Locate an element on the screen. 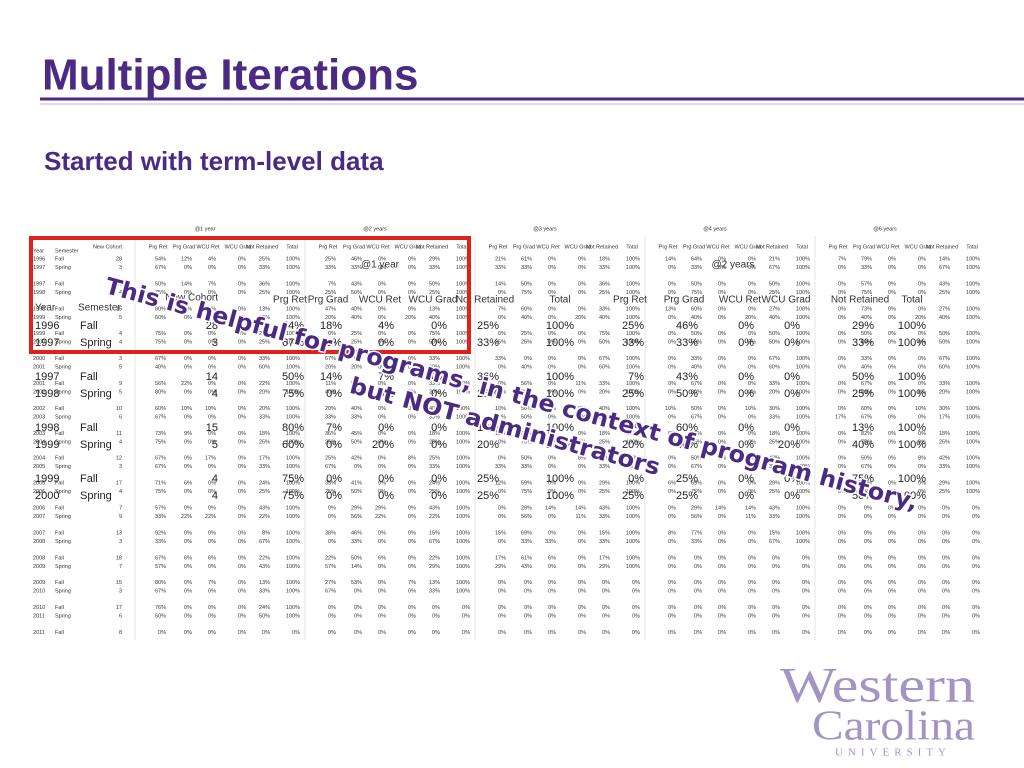  cell: 1996 is located at coordinates (39, 259).